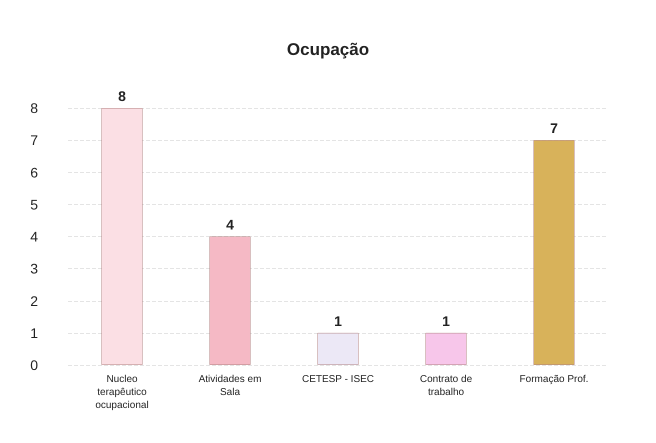 The height and width of the screenshot is (443, 656). What do you see at coordinates (34, 268) in the screenshot?
I see `y-tick-label: 3` at bounding box center [34, 268].